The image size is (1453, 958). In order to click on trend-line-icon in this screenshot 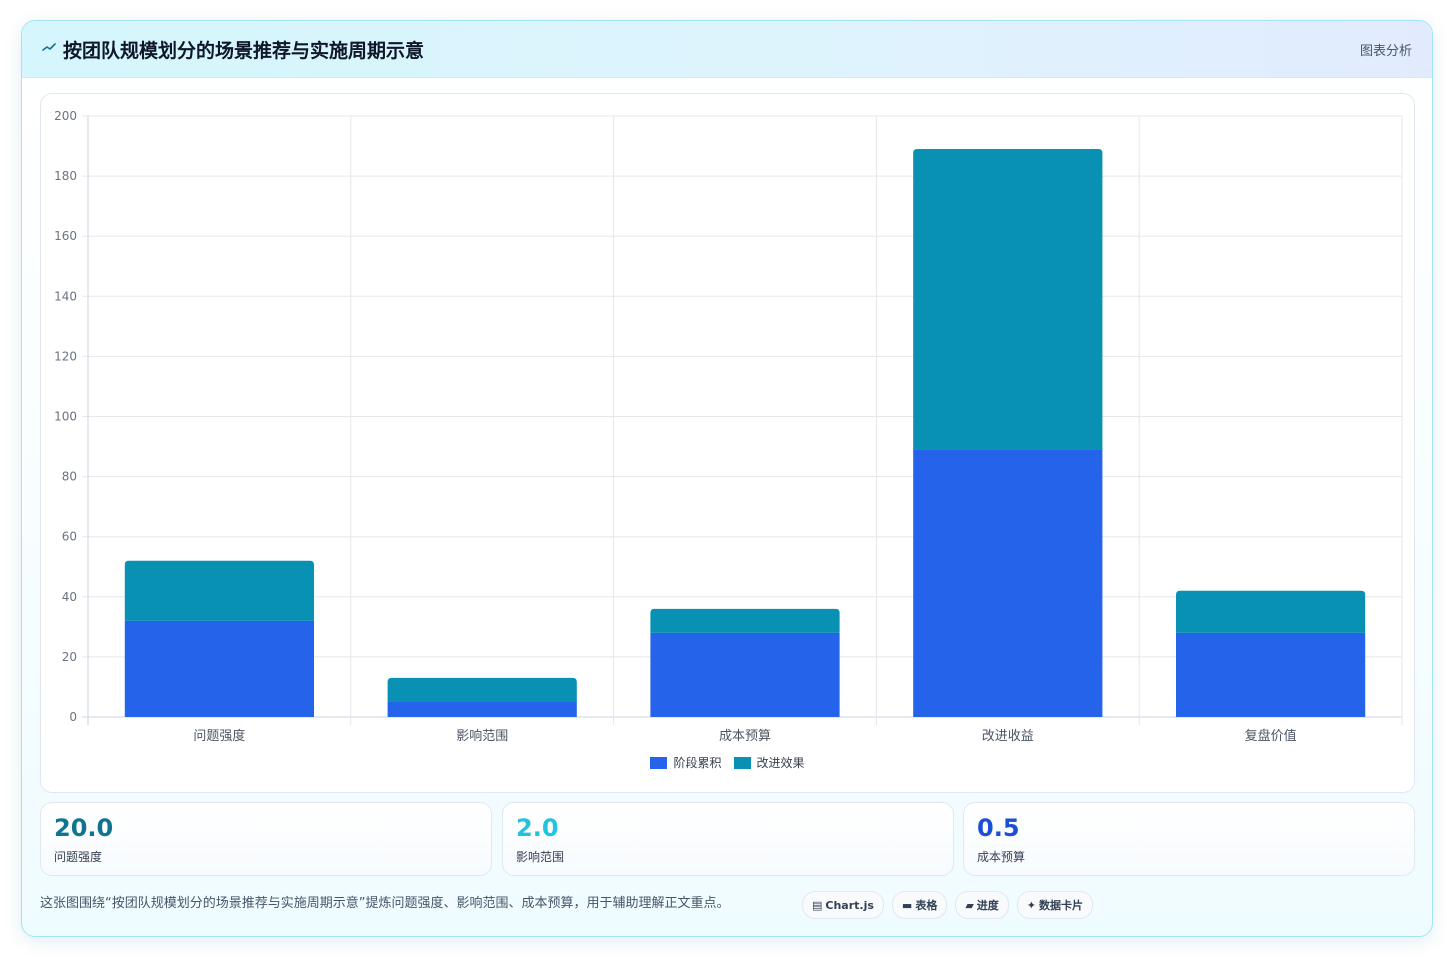, I will do `click(49, 47)`.